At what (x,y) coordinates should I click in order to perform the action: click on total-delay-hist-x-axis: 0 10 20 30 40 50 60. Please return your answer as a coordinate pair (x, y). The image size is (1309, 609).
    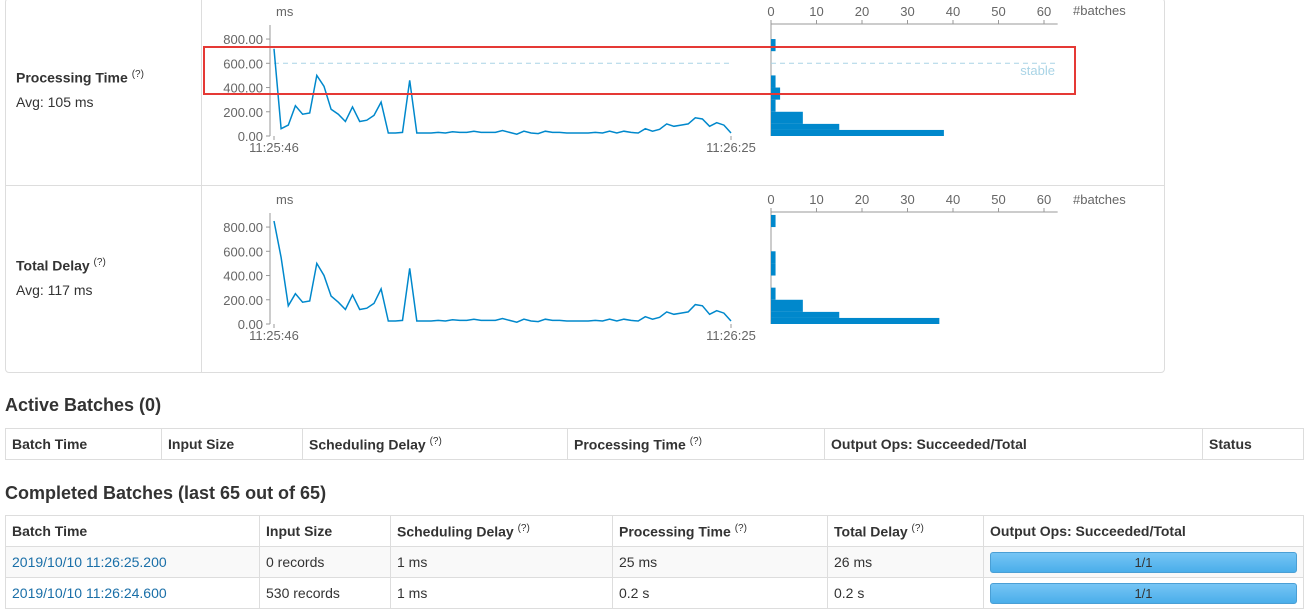
    Looking at the image, I should click on (912, 258).